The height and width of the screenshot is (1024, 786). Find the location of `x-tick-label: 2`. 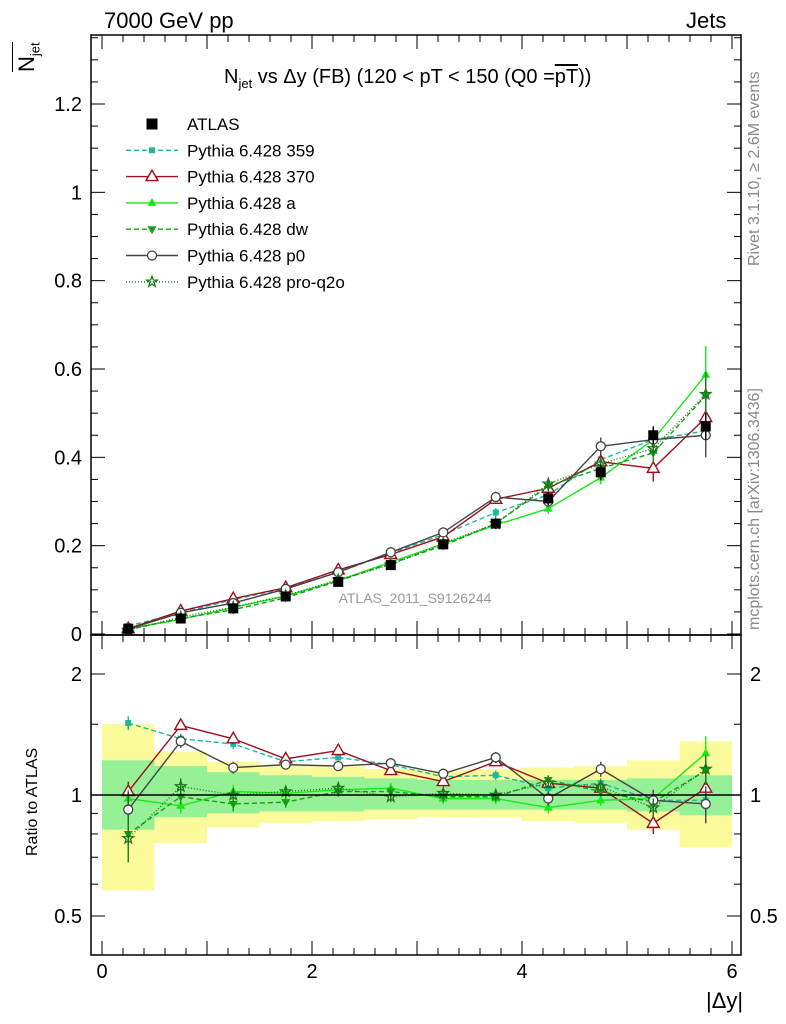

x-tick-label: 2 is located at coordinates (311, 972).